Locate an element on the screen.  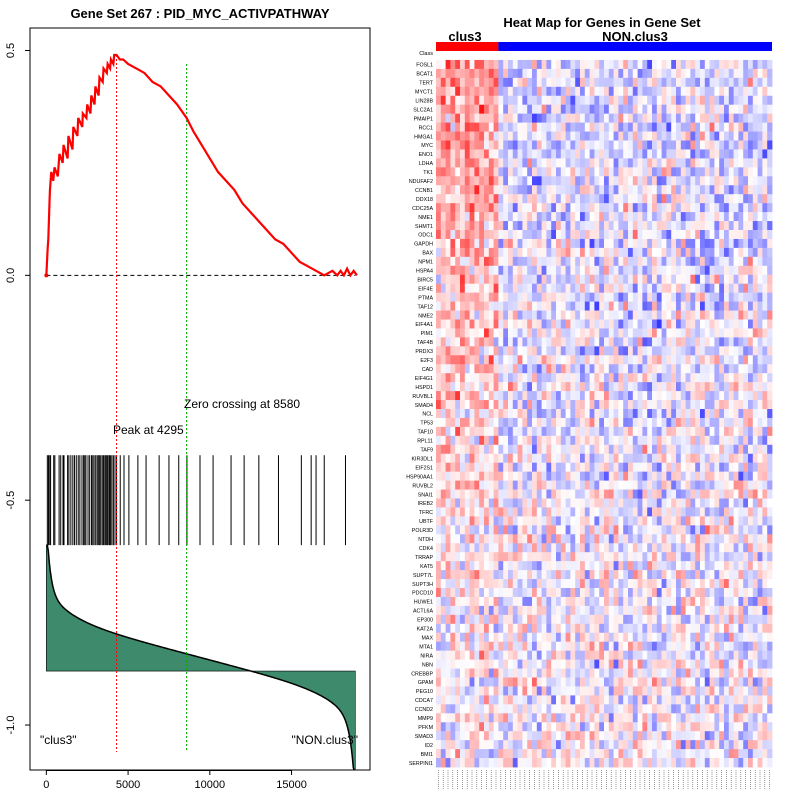
class-bar is located at coordinates (604, 46).